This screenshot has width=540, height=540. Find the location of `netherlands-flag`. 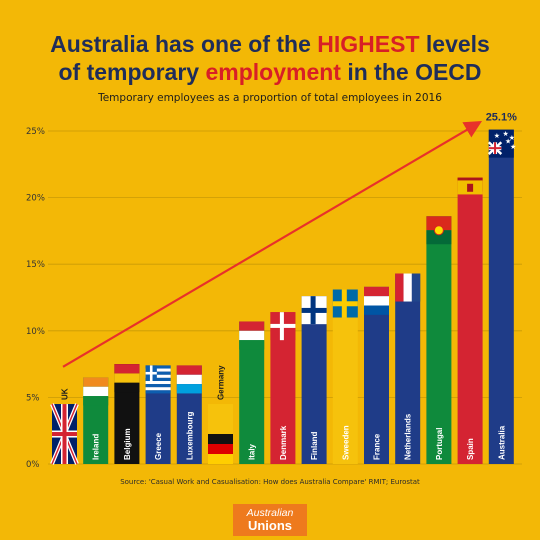

netherlands-flag is located at coordinates (408, 287).